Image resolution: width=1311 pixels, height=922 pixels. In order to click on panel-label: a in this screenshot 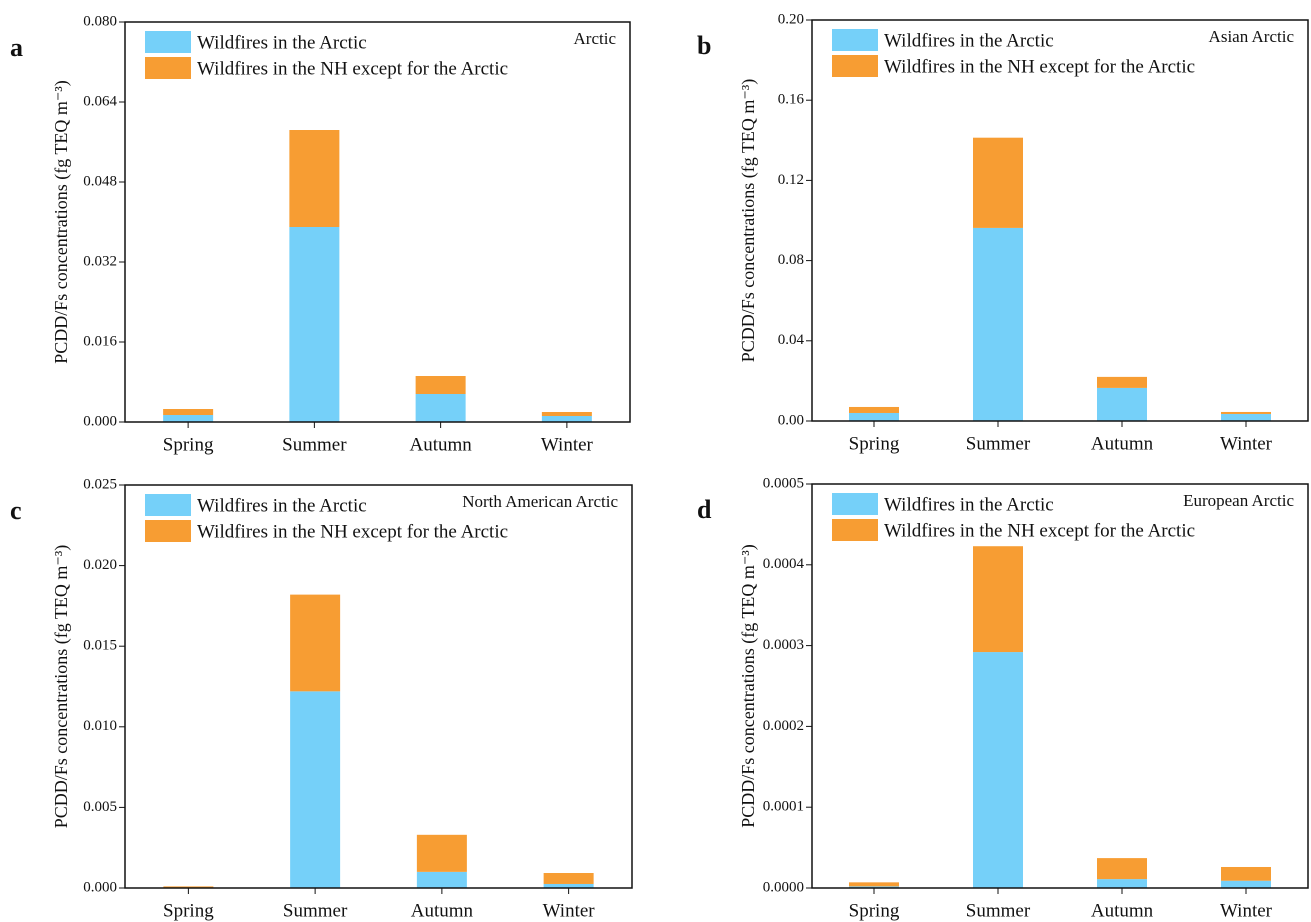, I will do `click(16, 47)`.